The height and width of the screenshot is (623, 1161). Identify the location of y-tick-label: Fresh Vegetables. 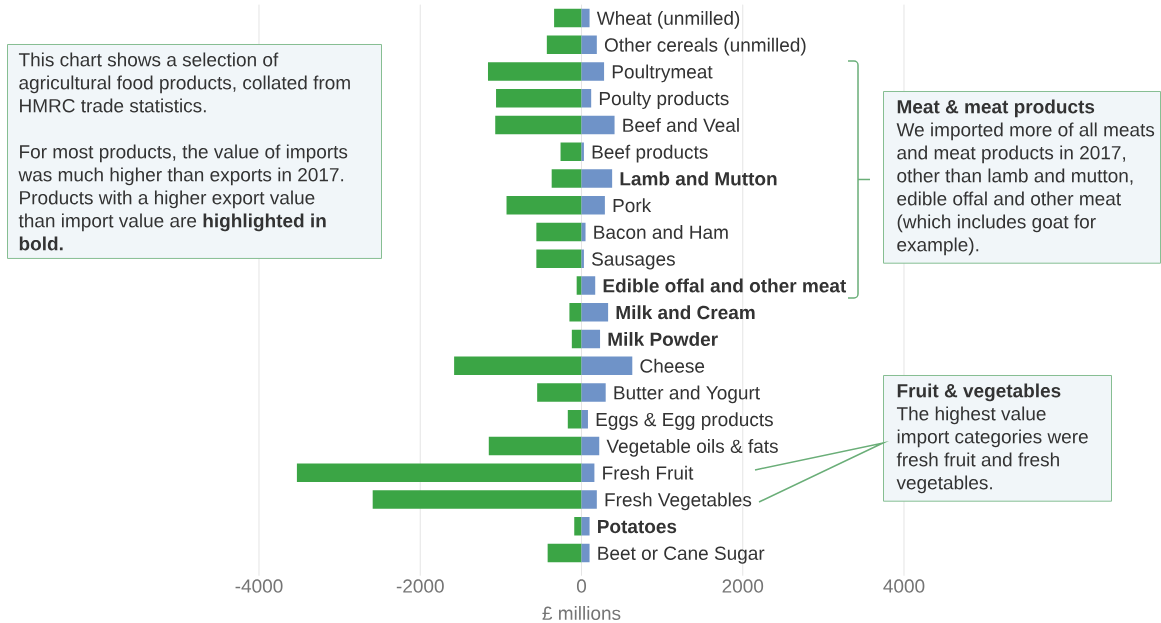
(678, 501).